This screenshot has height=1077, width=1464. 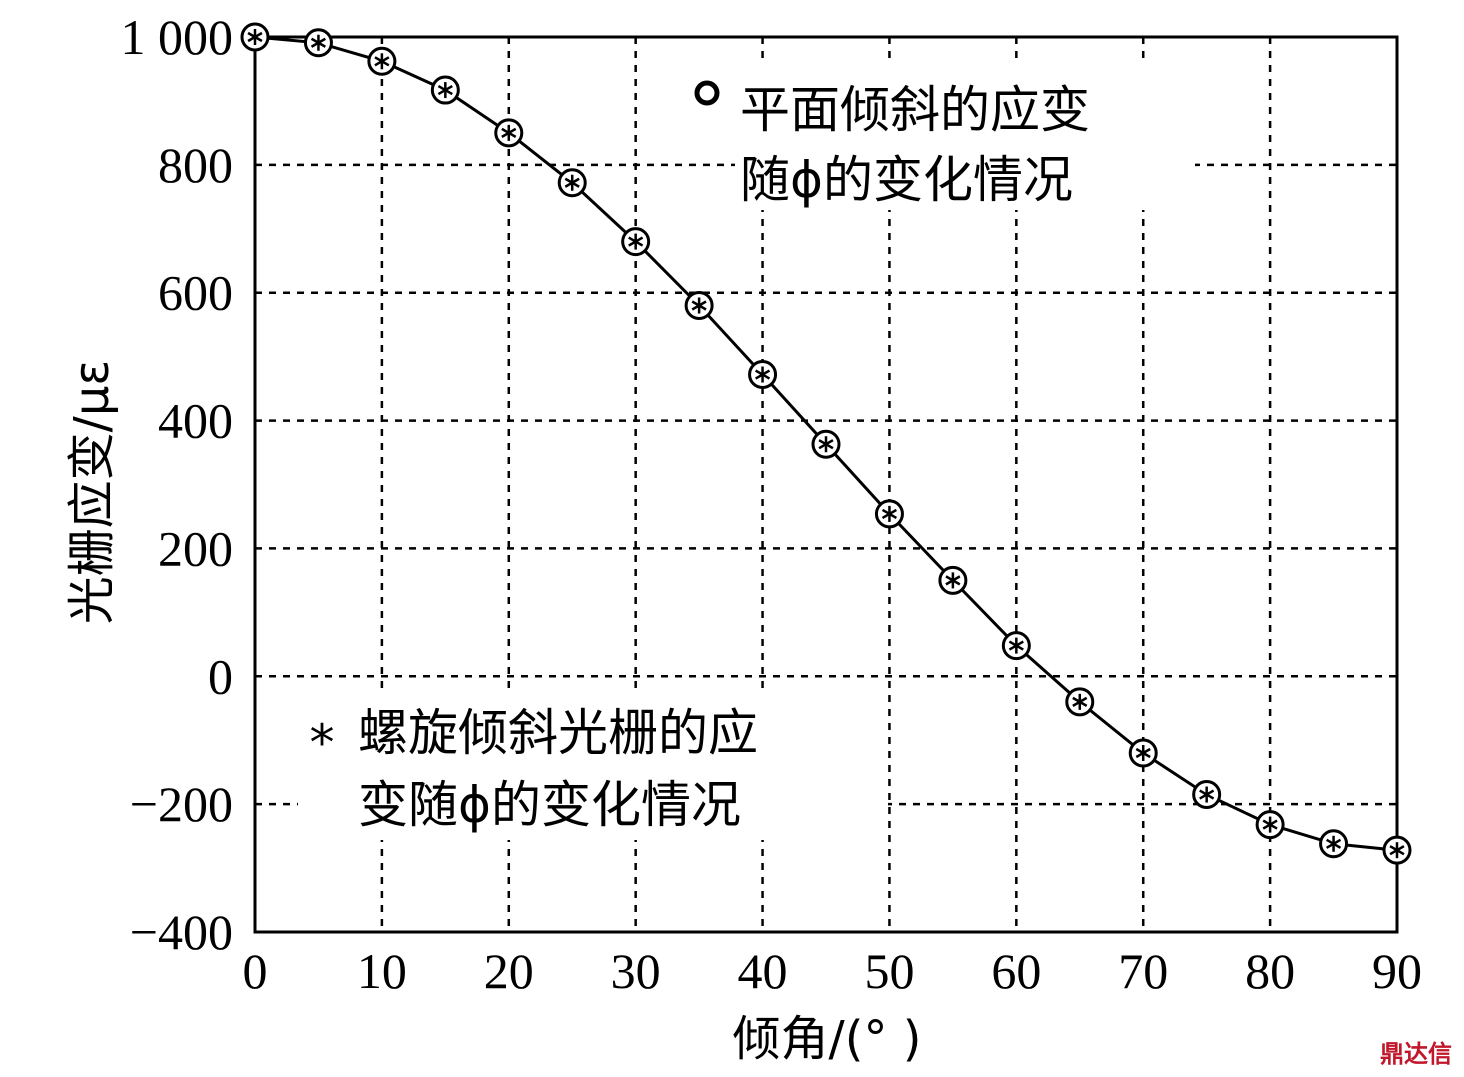 What do you see at coordinates (195, 548) in the screenshot?
I see `y-tick-label: 200` at bounding box center [195, 548].